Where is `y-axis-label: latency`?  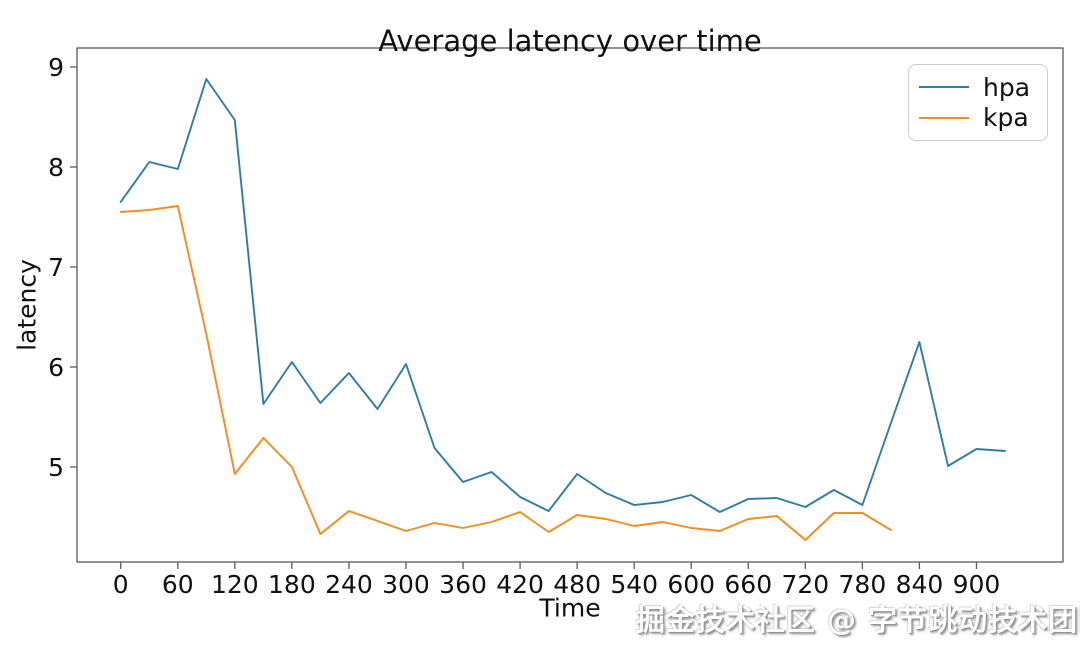 y-axis-label: latency is located at coordinates (27, 305).